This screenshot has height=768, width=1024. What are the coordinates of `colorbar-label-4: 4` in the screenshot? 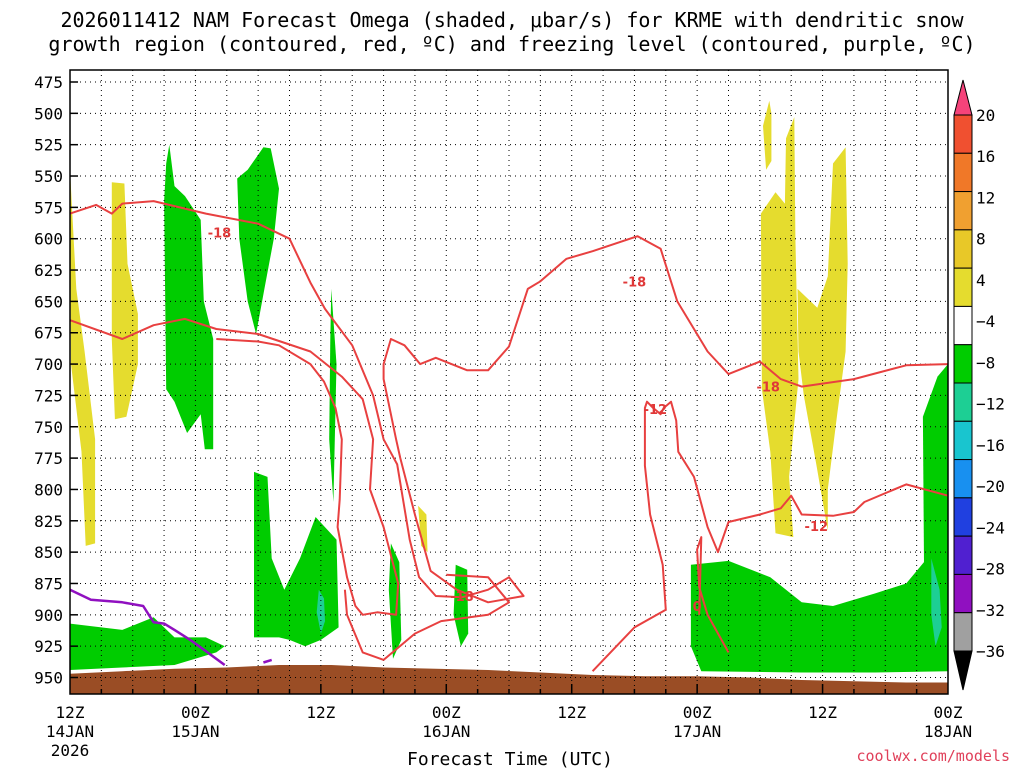 It's located at (981, 280).